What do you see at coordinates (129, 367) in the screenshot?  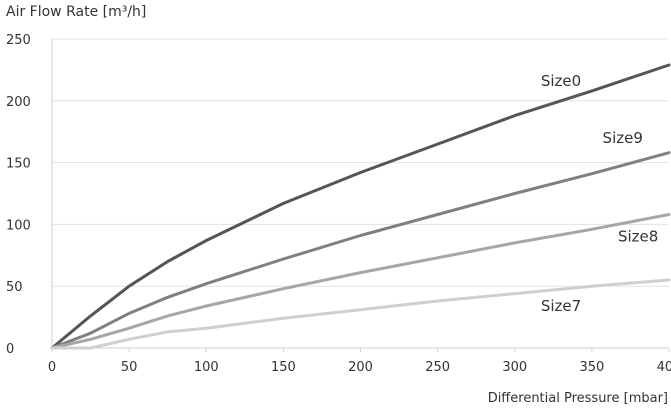 I see `x-tick-label-50: 50` at bounding box center [129, 367].